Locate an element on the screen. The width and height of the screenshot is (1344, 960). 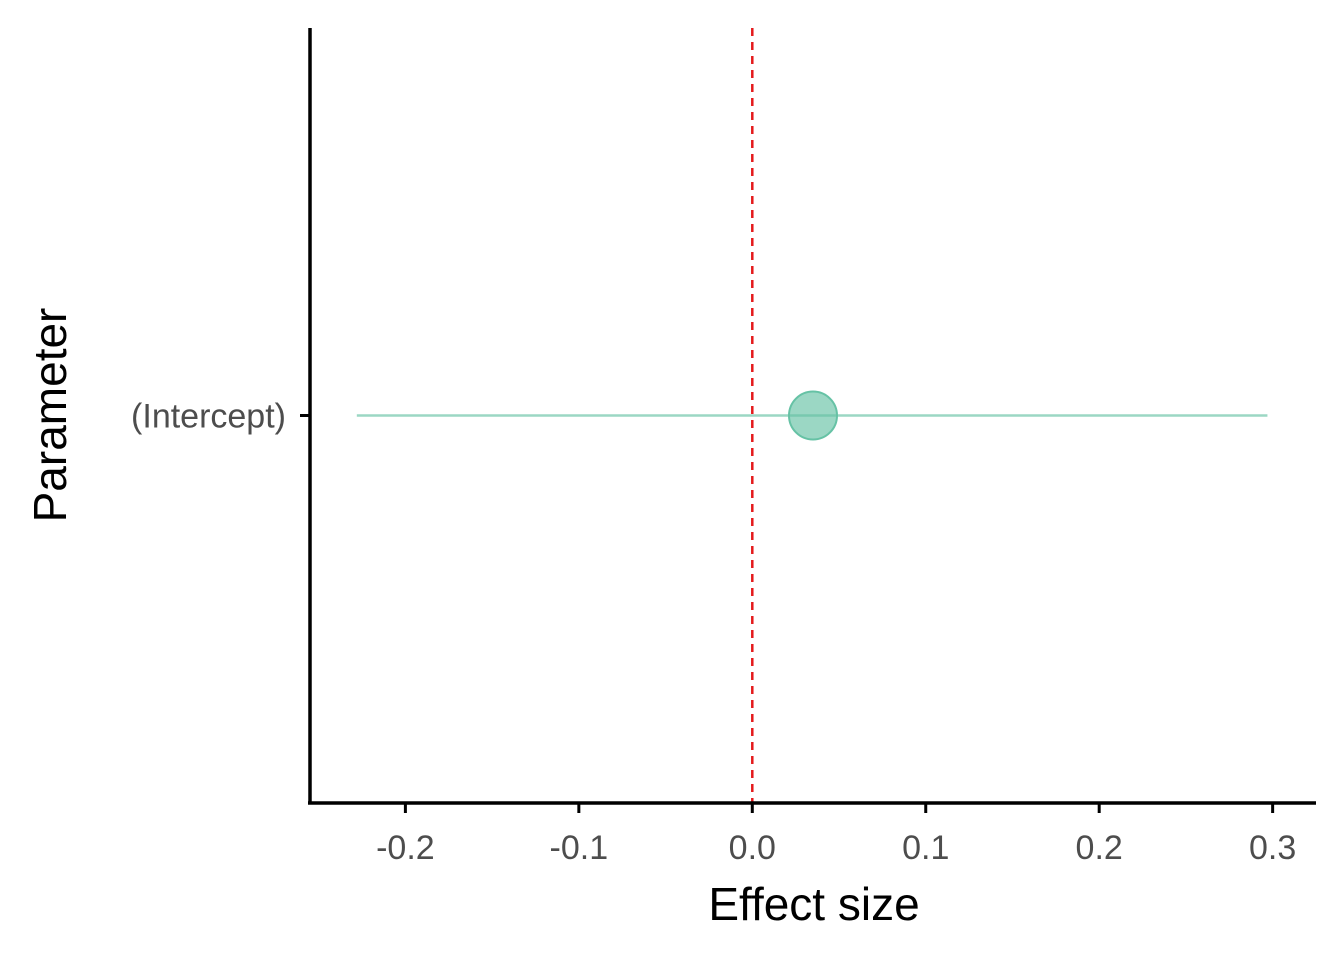
x-tick-label: 0.0 is located at coordinates (752, 848).